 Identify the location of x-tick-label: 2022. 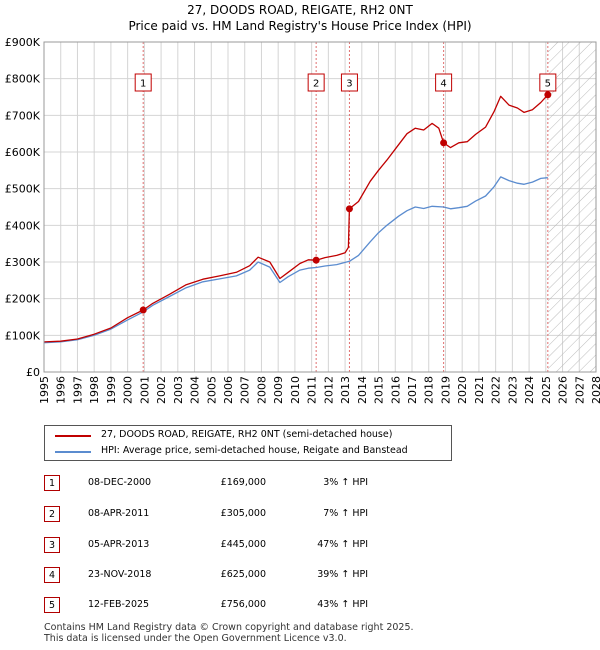
(496, 390).